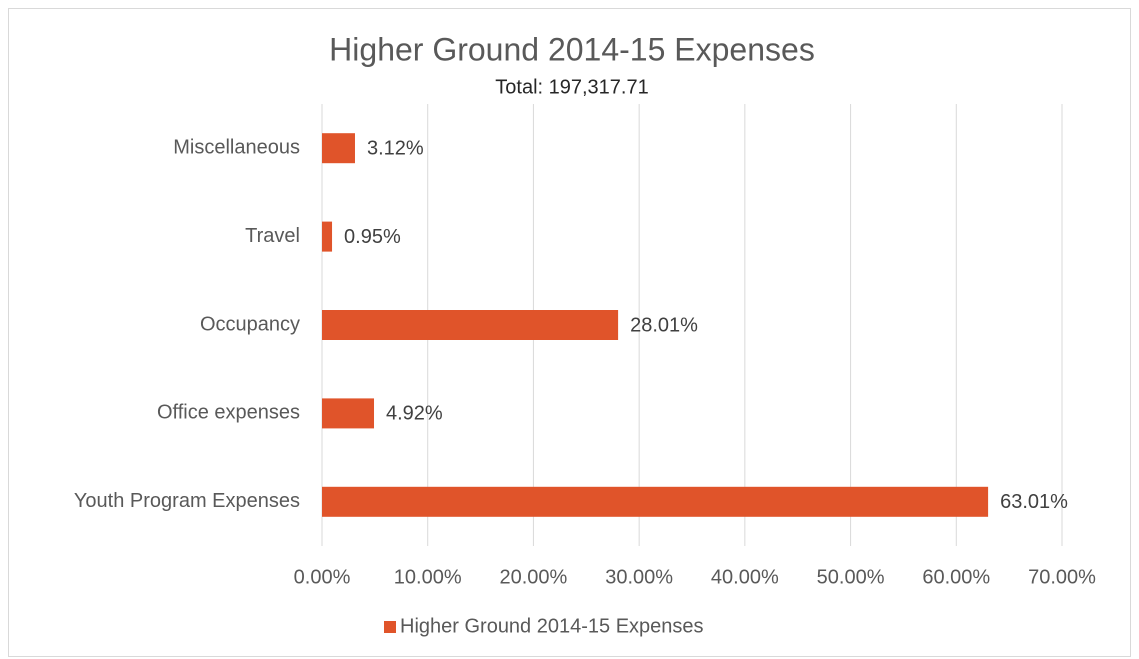  What do you see at coordinates (414, 414) in the screenshot?
I see `data-label: 4.92%` at bounding box center [414, 414].